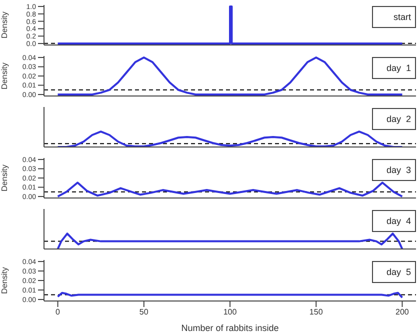 Image resolution: width=418 pixels, height=333 pixels. I want to click on text: day 3, so click(394, 170).